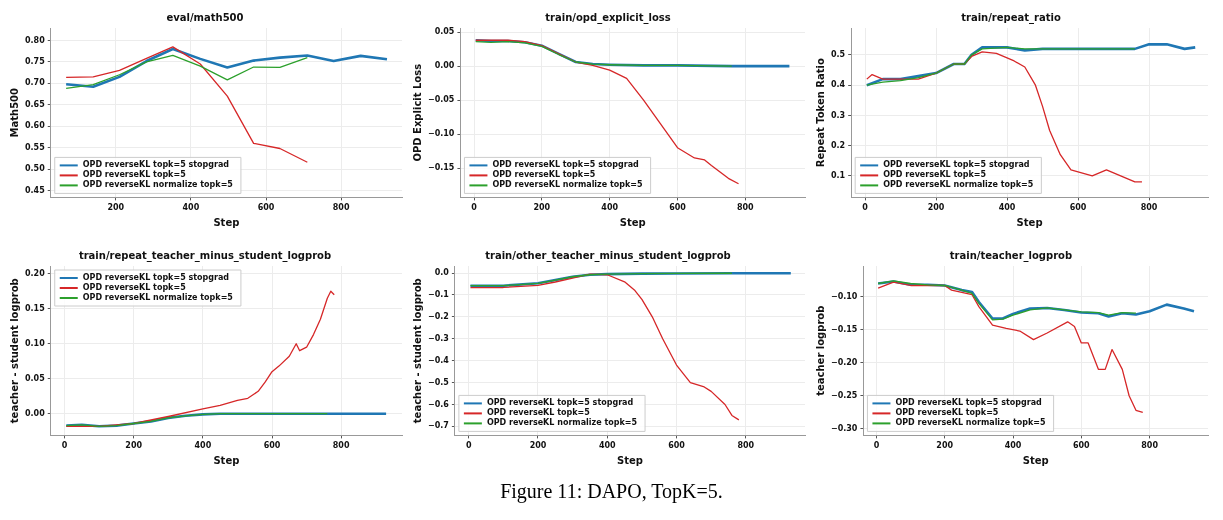  What do you see at coordinates (35, 104) in the screenshot?
I see `y-tick-label: 0.65` at bounding box center [35, 104].